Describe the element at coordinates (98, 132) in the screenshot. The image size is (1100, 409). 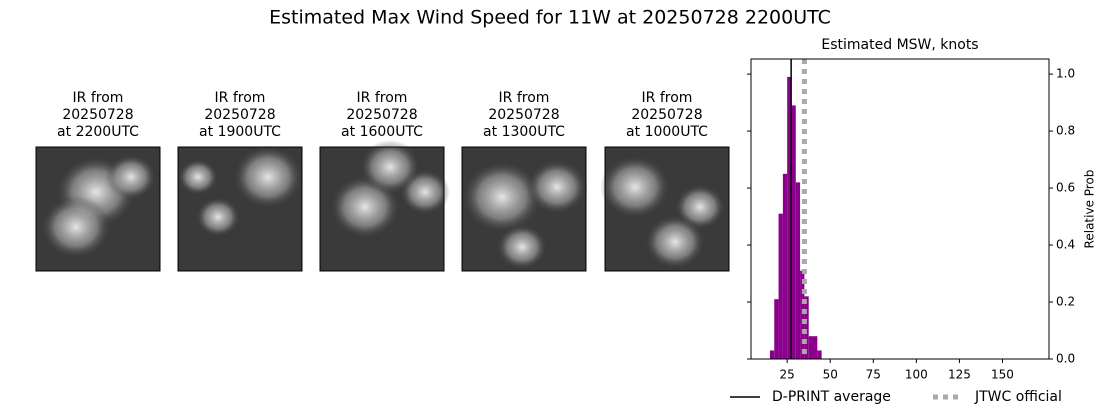
I see `panel-caption: at 2200UTC` at that location.